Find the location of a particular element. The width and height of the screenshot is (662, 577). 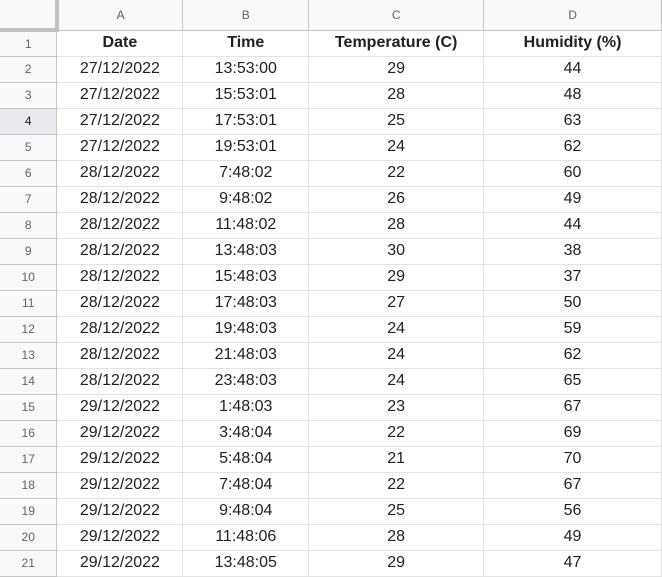

column-header-d: D is located at coordinates (572, 15).